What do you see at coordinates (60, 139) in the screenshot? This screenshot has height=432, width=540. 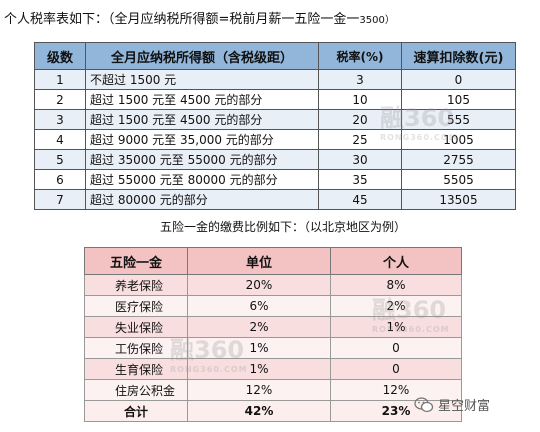 I see `cell-level: 4` at bounding box center [60, 139].